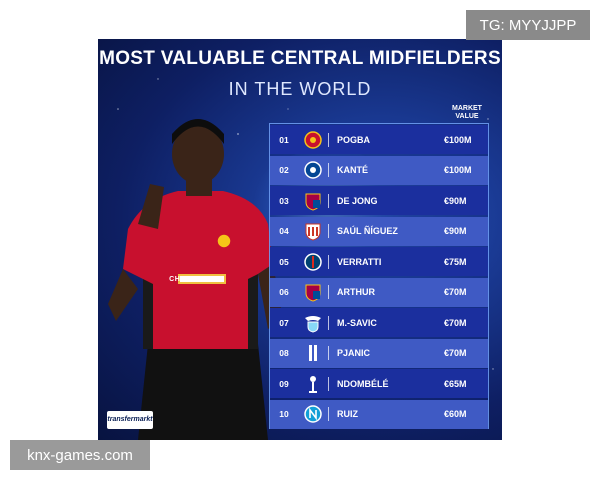 The image size is (600, 480). I want to click on atletico-madrid-crest-icon, so click(313, 231).